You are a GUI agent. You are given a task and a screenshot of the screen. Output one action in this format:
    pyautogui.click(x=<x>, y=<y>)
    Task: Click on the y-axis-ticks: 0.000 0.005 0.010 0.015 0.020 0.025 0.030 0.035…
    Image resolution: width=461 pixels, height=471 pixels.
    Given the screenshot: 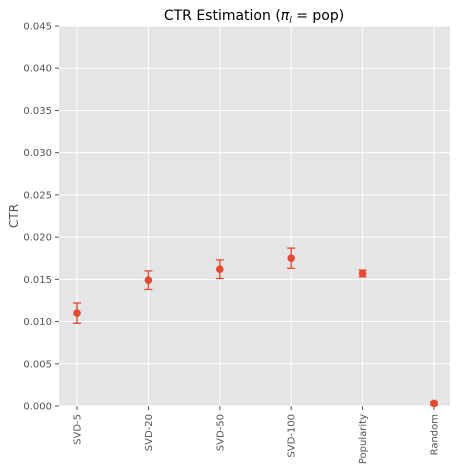 What is the action you would take?
    pyautogui.click(x=41, y=217)
    